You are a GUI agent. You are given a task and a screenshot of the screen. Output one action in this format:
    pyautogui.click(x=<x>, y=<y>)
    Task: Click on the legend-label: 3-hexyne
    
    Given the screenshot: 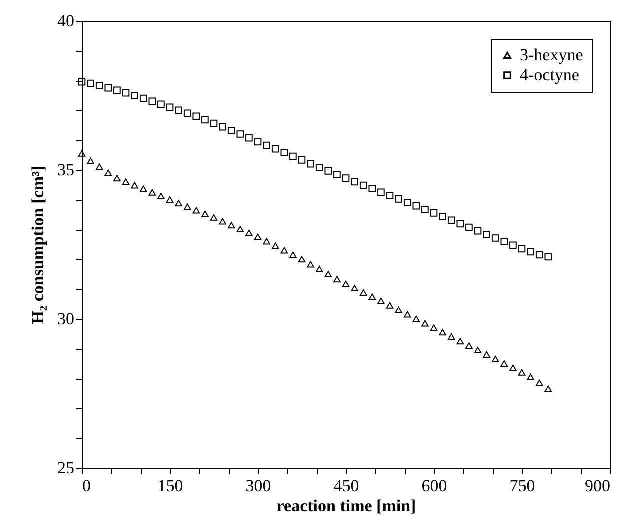 What is the action you would take?
    pyautogui.click(x=552, y=55)
    